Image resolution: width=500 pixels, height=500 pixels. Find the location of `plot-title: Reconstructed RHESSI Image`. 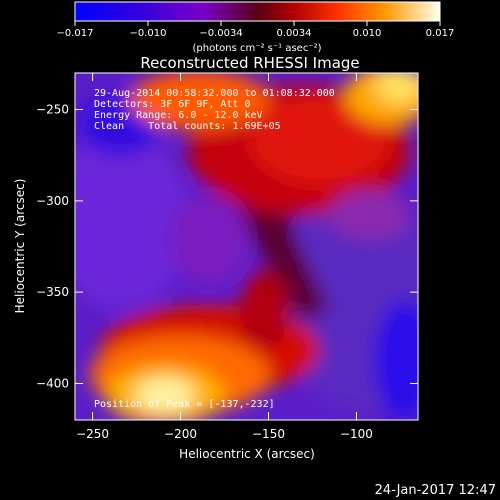

plot-title: Reconstructed RHESSI Image is located at coordinates (249, 63).